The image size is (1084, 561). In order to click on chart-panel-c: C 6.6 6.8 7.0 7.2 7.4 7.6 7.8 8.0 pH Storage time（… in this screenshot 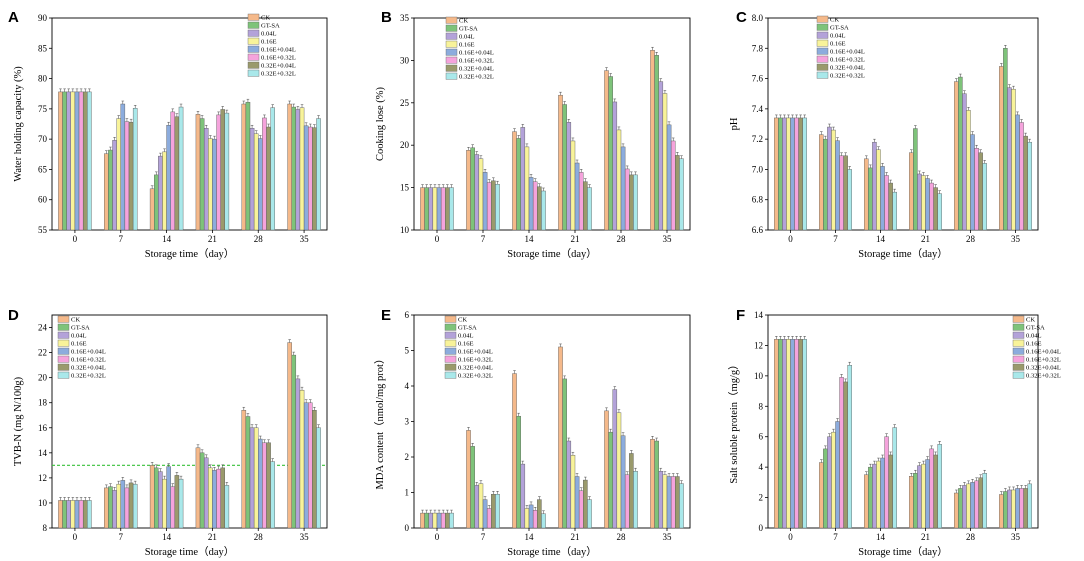, I will do `click(884, 134)`.